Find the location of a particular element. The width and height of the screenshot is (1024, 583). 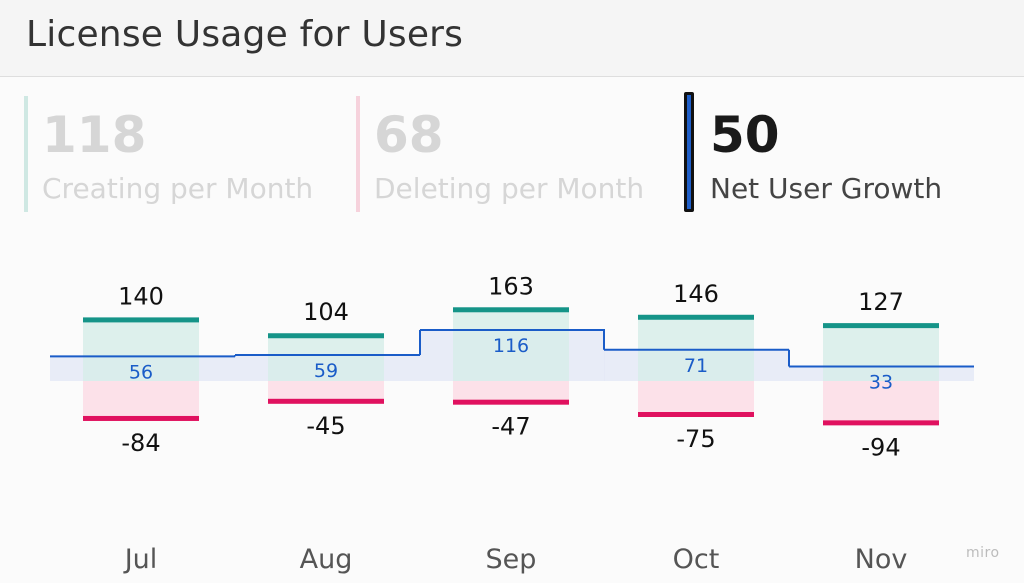

net-growth-label-aug: 59 is located at coordinates (326, 371).